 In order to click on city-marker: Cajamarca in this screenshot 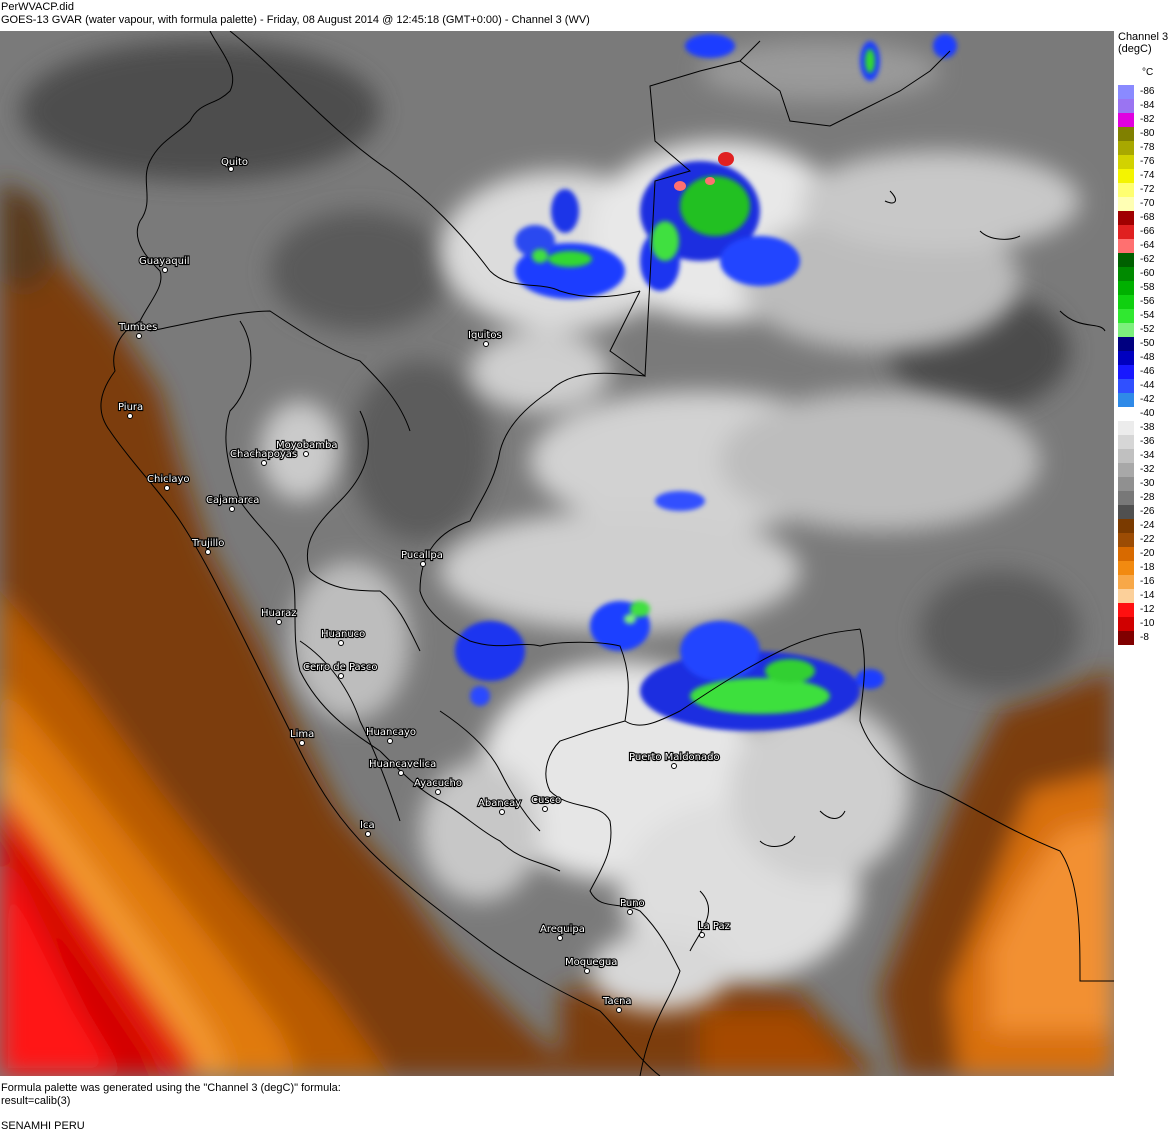, I will do `click(233, 503)`.